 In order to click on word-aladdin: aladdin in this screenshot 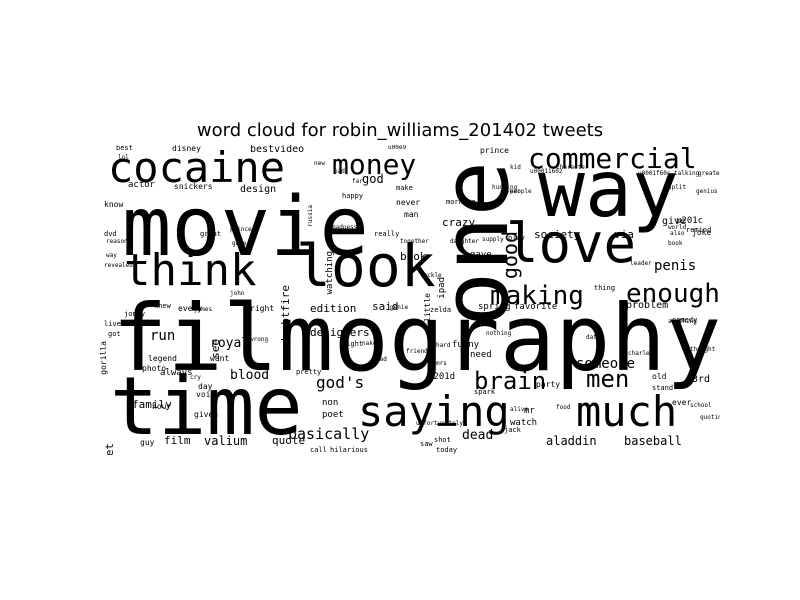, I will do `click(571, 441)`.